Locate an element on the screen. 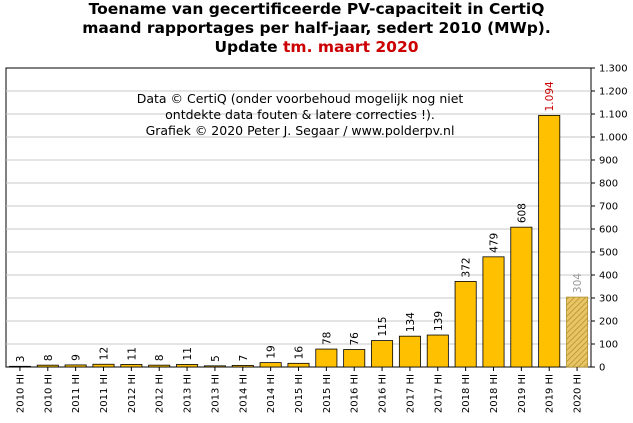 This screenshot has height=423, width=633. bar-value-label: 139 is located at coordinates (439, 321).